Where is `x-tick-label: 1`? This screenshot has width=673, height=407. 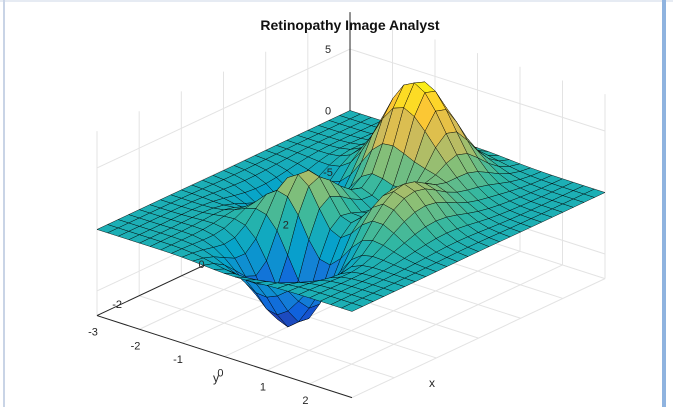
x-tick-label: 1 is located at coordinates (263, 387).